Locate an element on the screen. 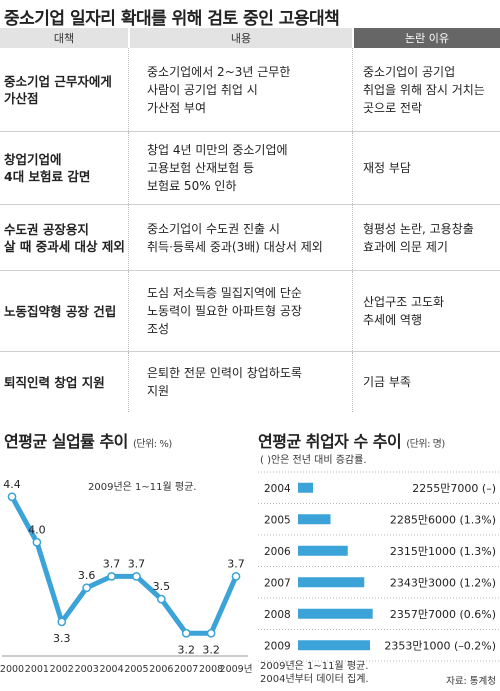 The height and width of the screenshot is (691, 500). unemployment-note: 2009년은 1~11월 평균. is located at coordinates (142, 487).